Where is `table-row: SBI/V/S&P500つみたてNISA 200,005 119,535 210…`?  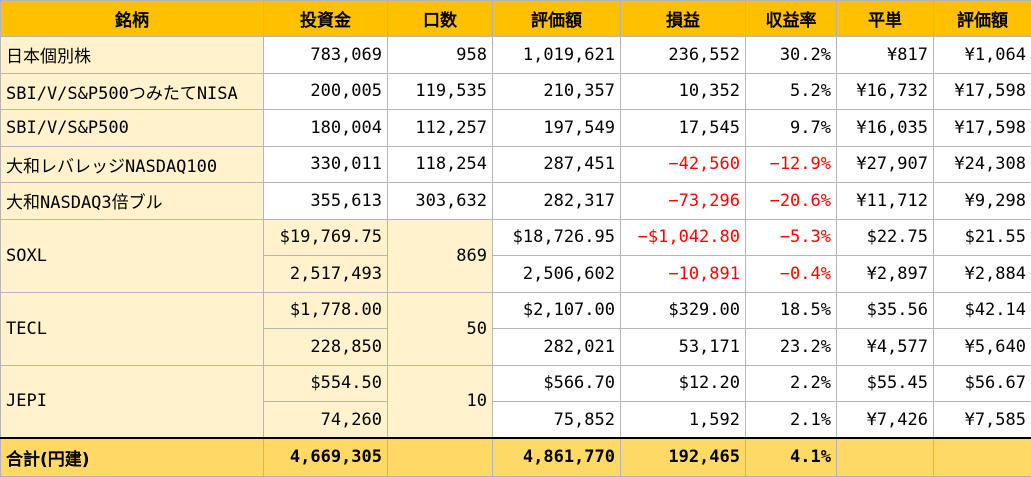
table-row: SBI/V/S&P500つみたてNISA 200,005 119,535 210… is located at coordinates (516, 91).